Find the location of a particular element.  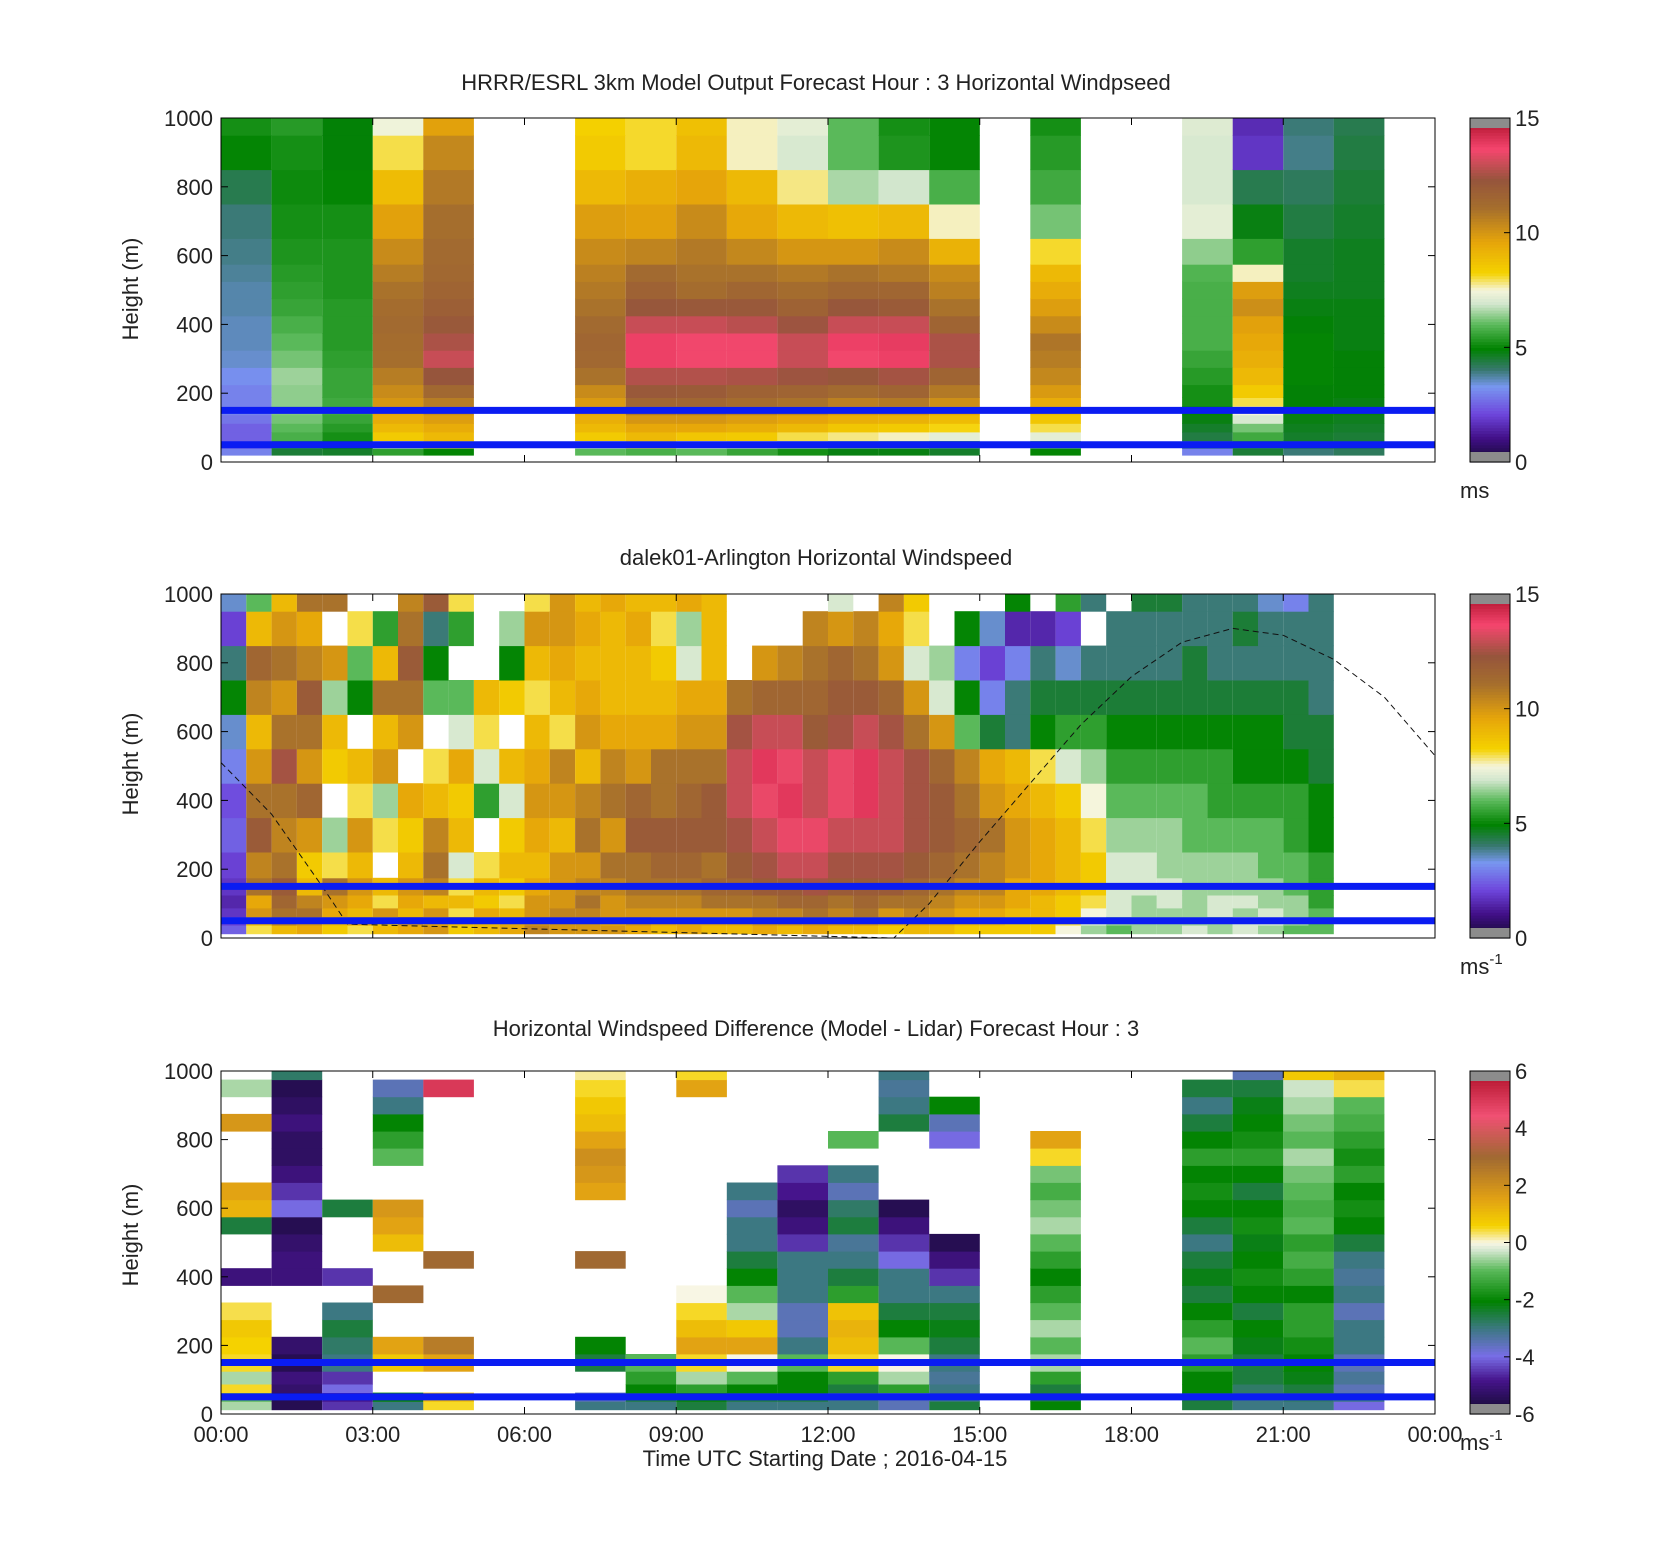

panel-title: dalek01-Arlington Horizontal Windspeed is located at coordinates (816, 557).